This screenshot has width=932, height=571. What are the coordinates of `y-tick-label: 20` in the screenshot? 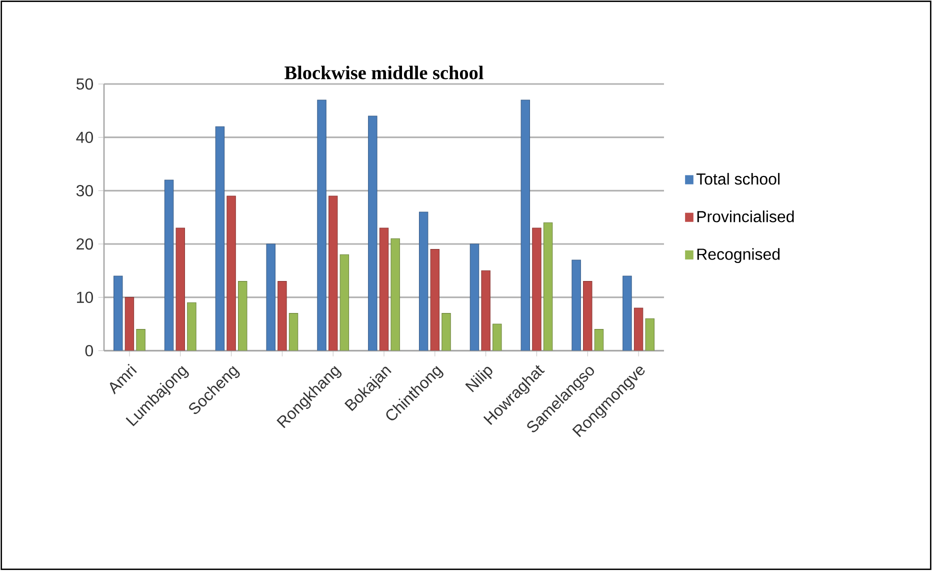 It's located at (84, 244).